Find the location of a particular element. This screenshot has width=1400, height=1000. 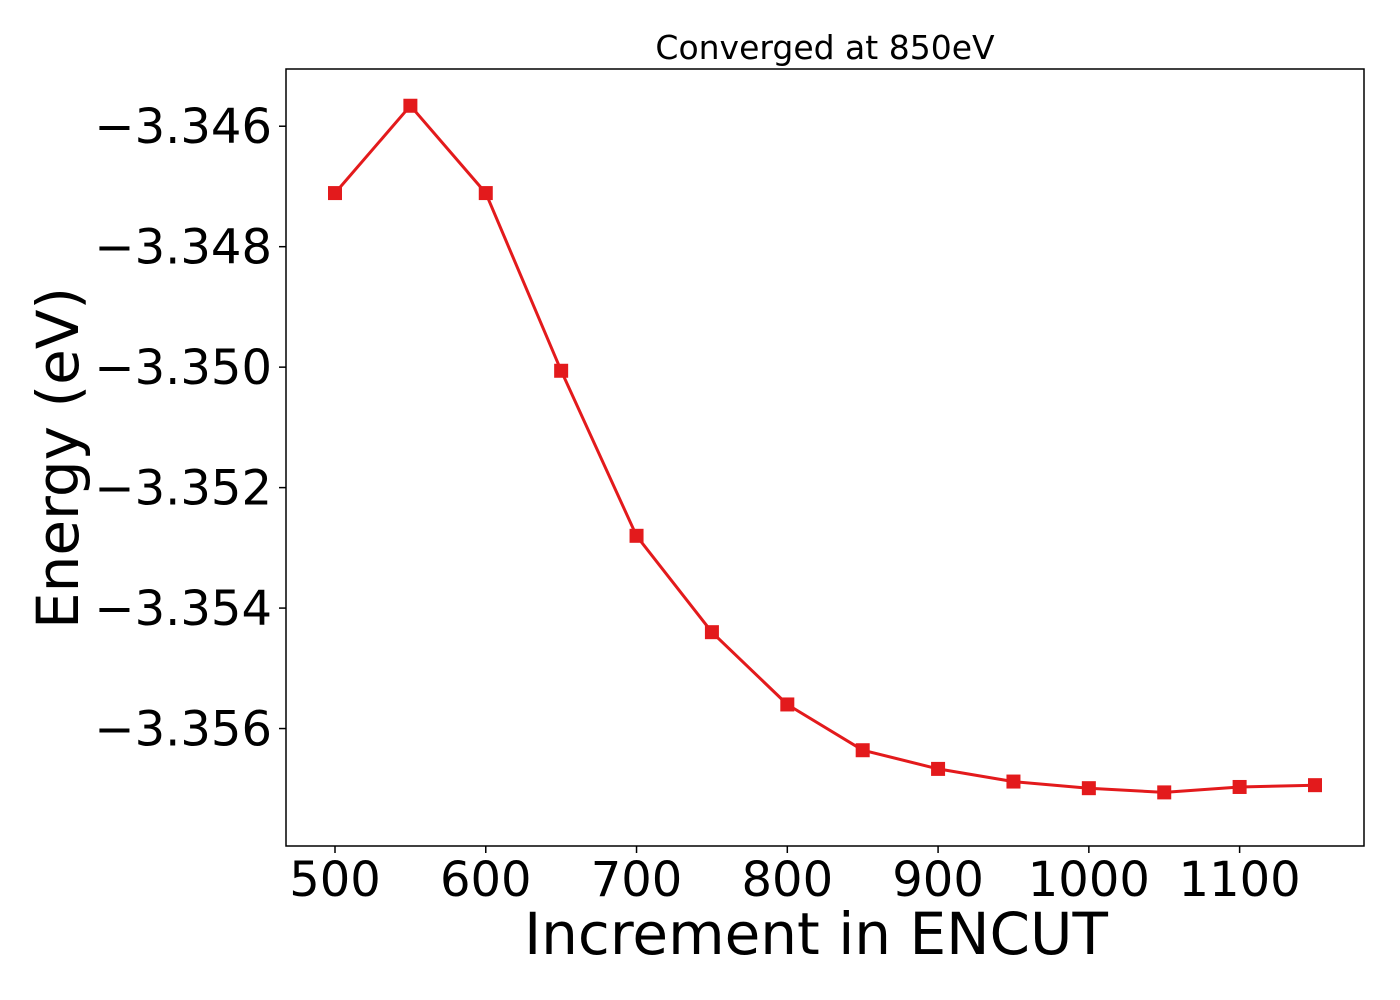

y-tick-label: −3.348 is located at coordinates (183, 248).